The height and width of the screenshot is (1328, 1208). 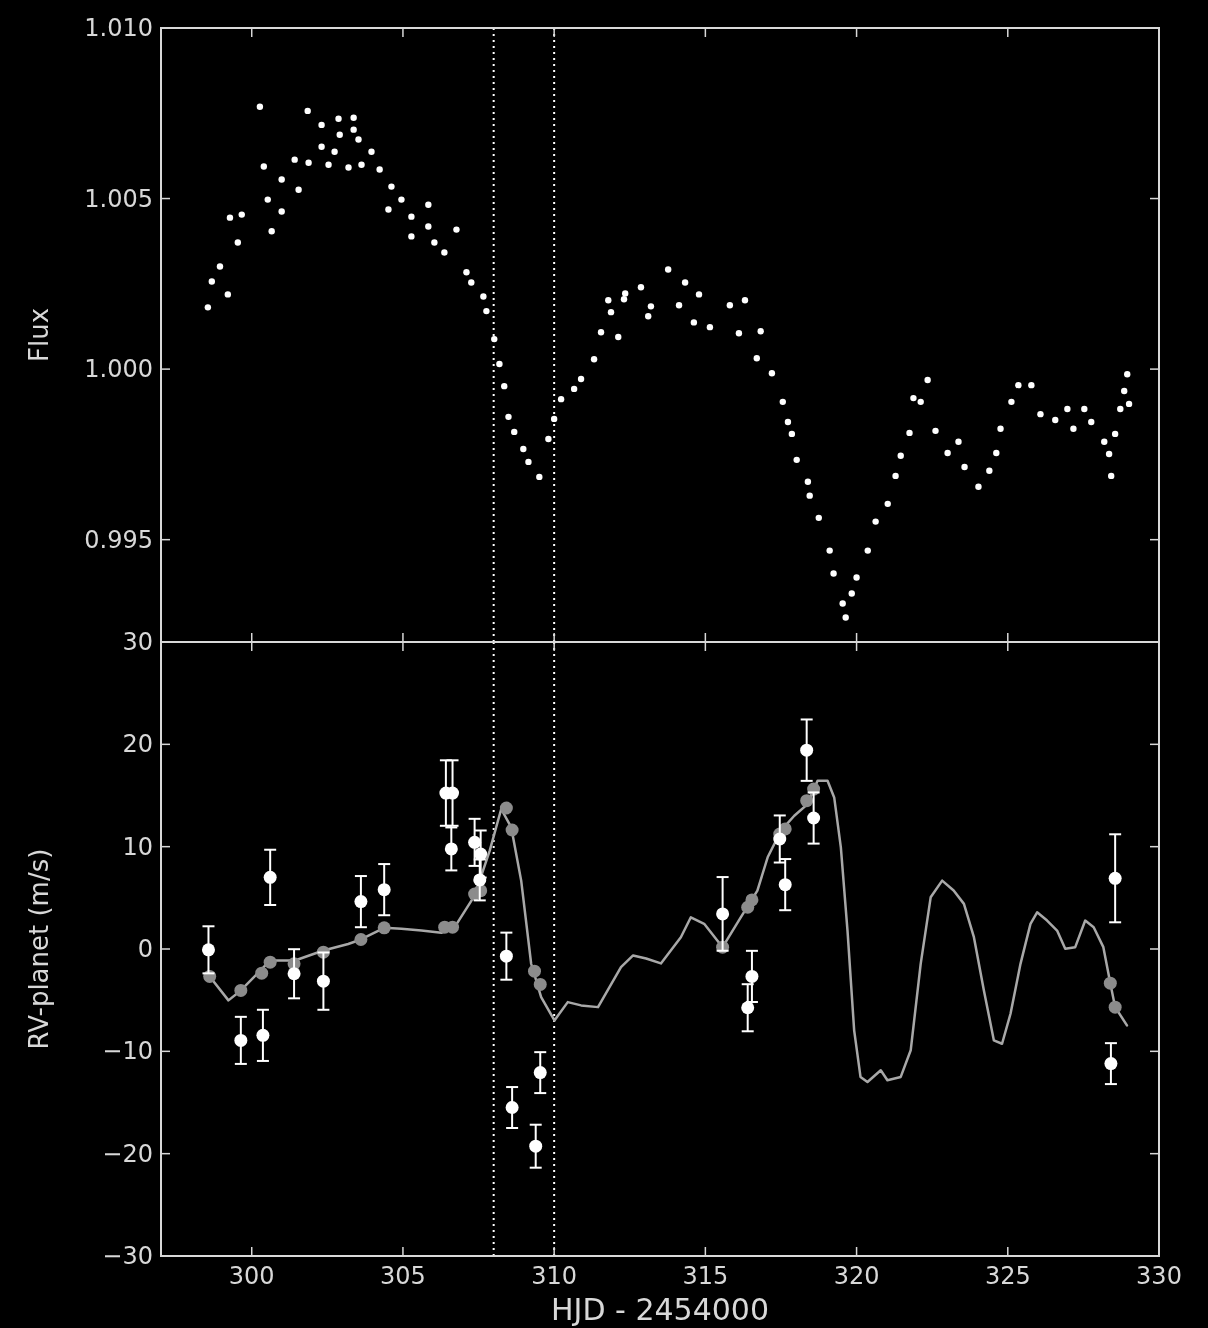 What do you see at coordinates (118, 369) in the screenshot?
I see `y-tick-label: 1.000` at bounding box center [118, 369].